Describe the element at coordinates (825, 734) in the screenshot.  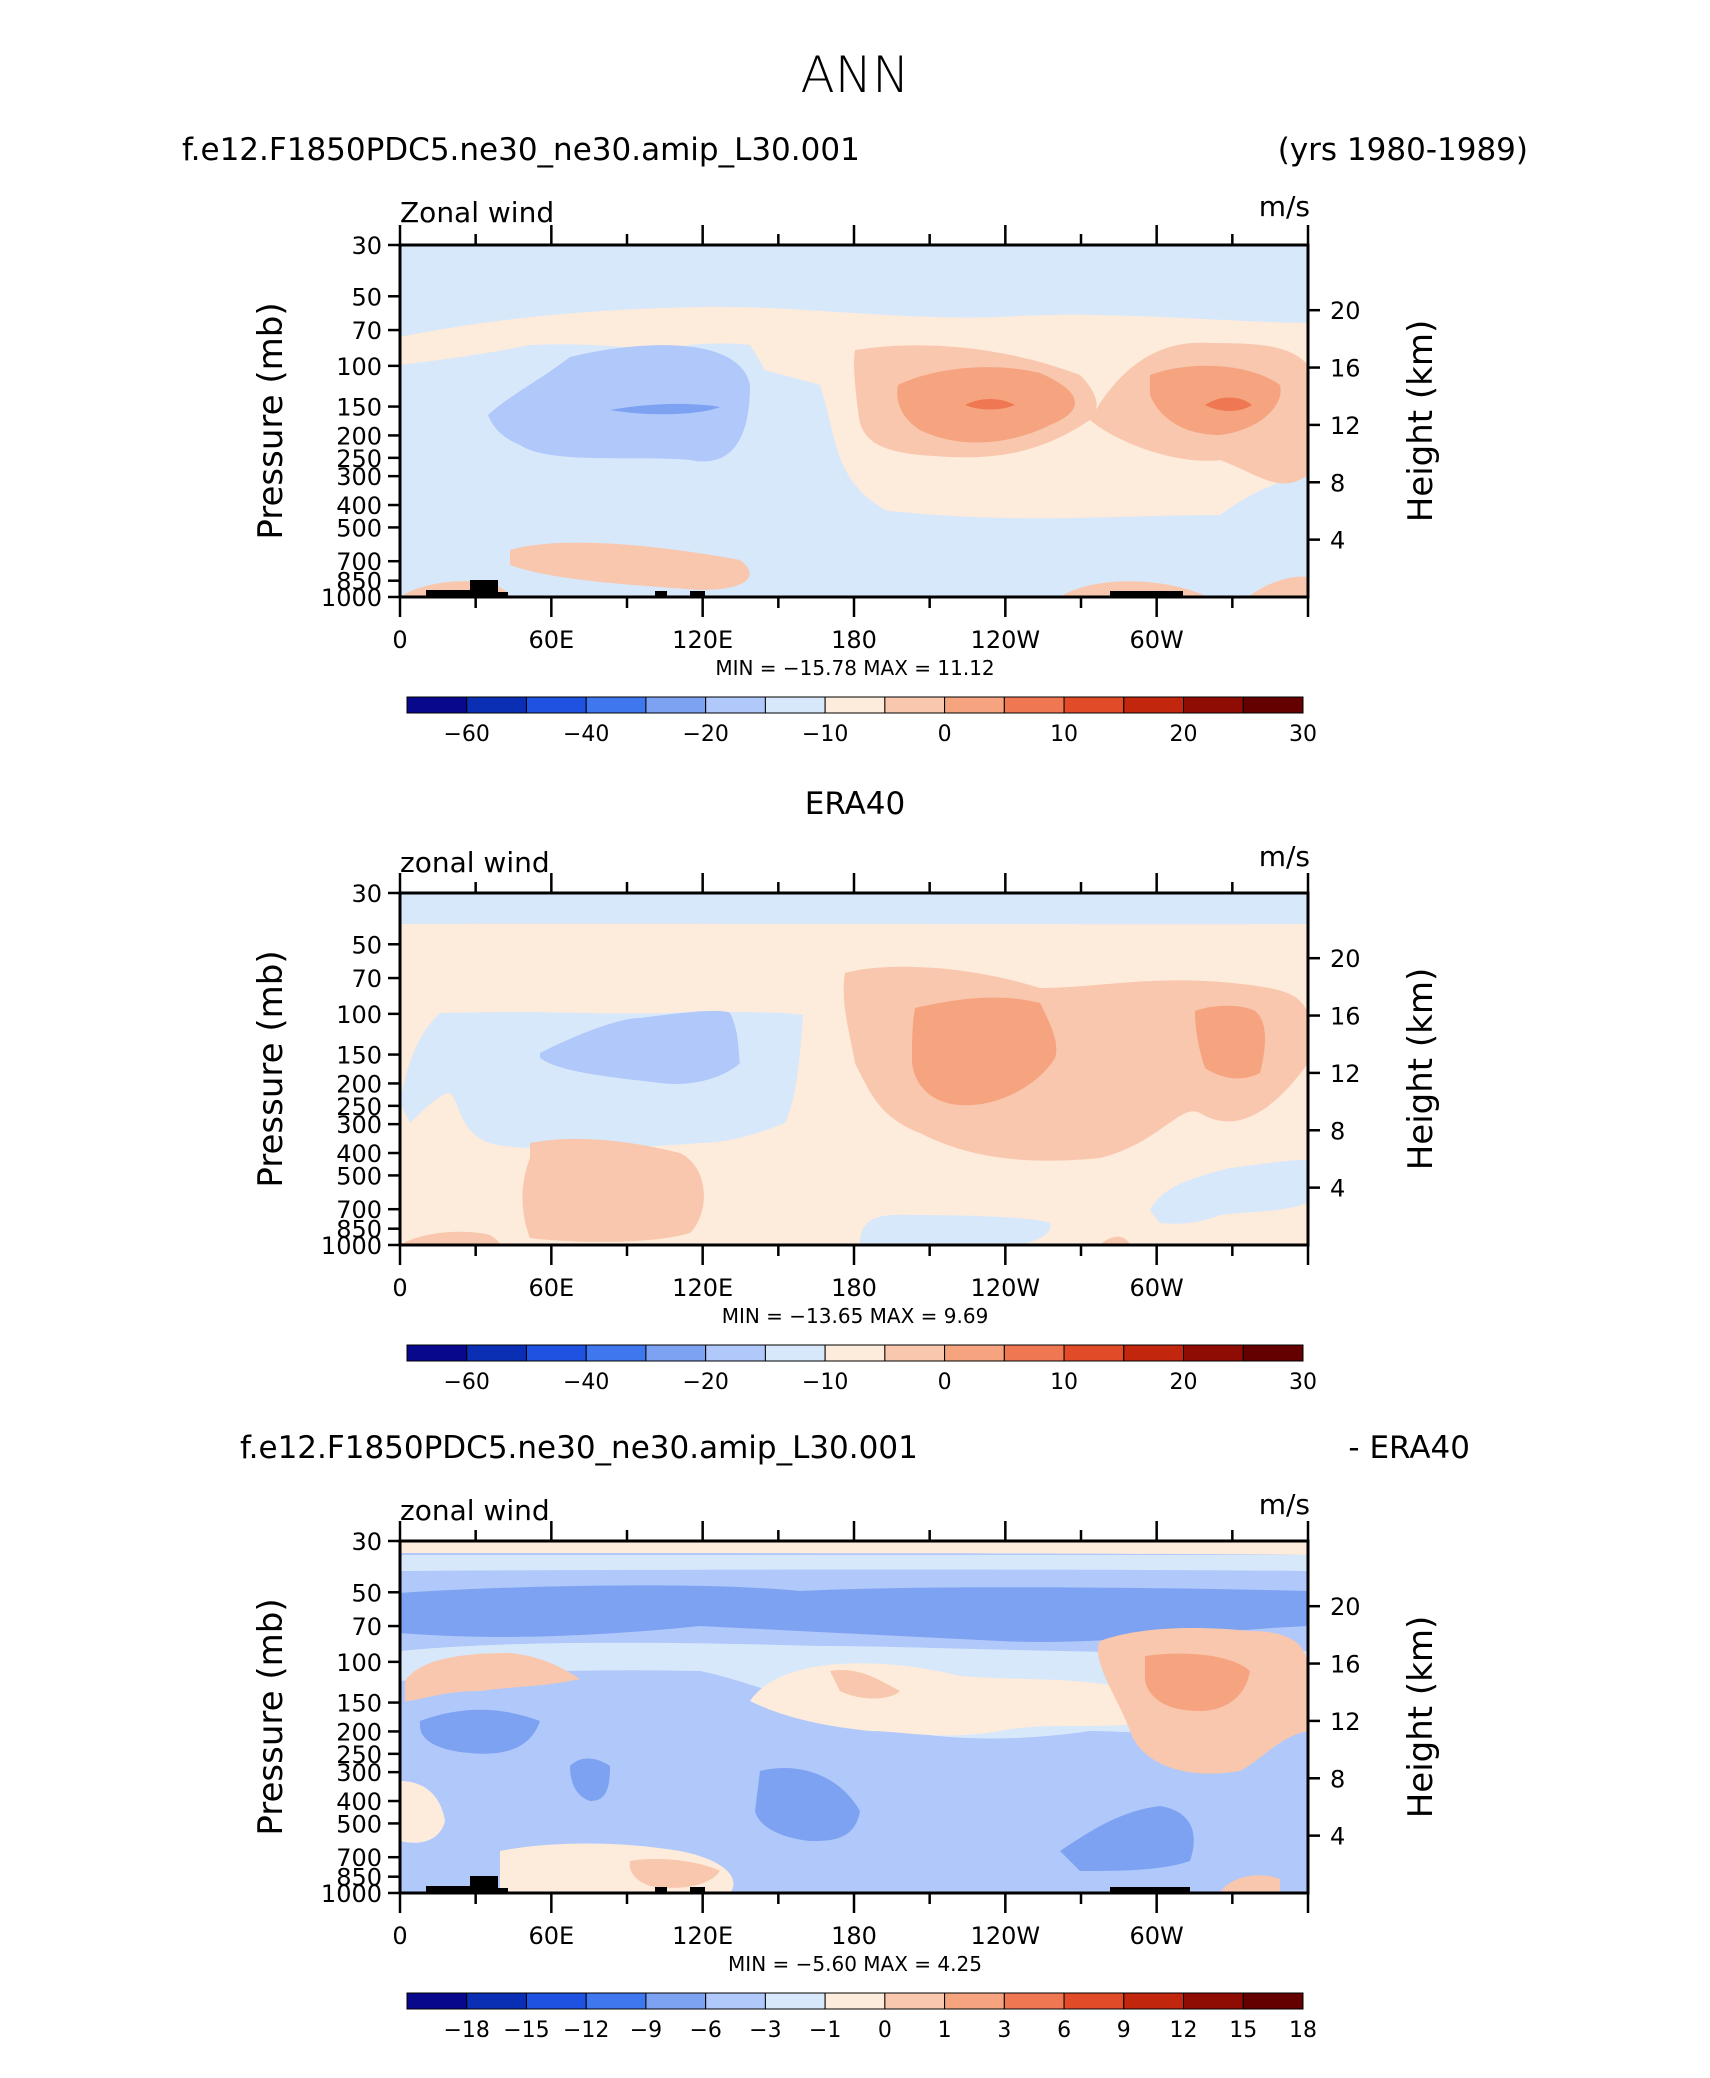
I see `colorbar-label: −10` at that location.